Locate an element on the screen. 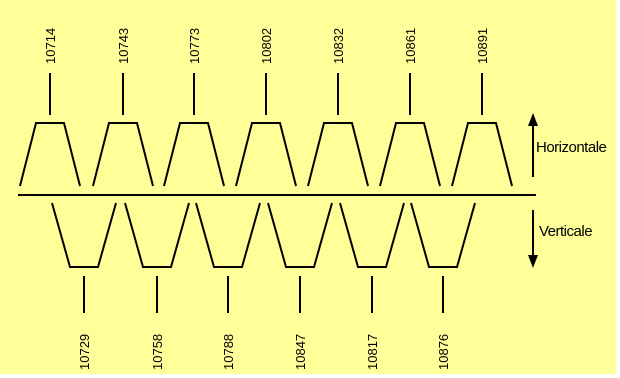 The width and height of the screenshot is (620, 378). top-label: 10891 is located at coordinates (482, 46).